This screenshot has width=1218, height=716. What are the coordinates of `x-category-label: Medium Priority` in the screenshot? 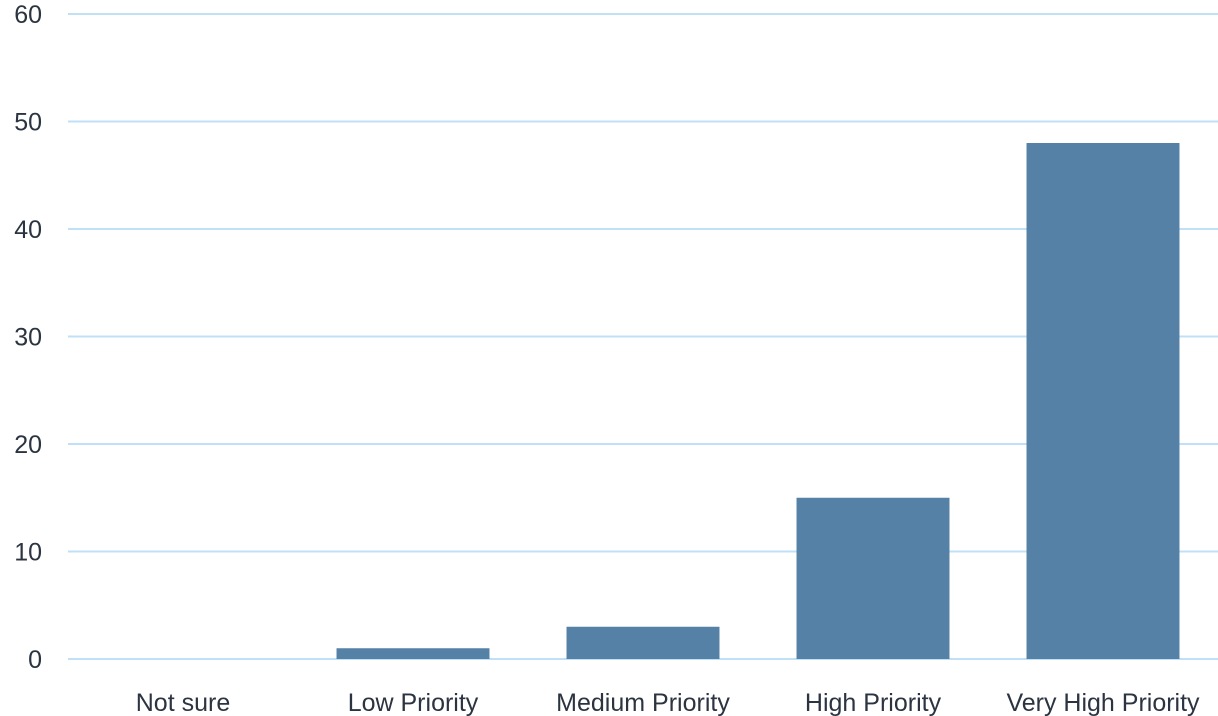 It's located at (643, 702).